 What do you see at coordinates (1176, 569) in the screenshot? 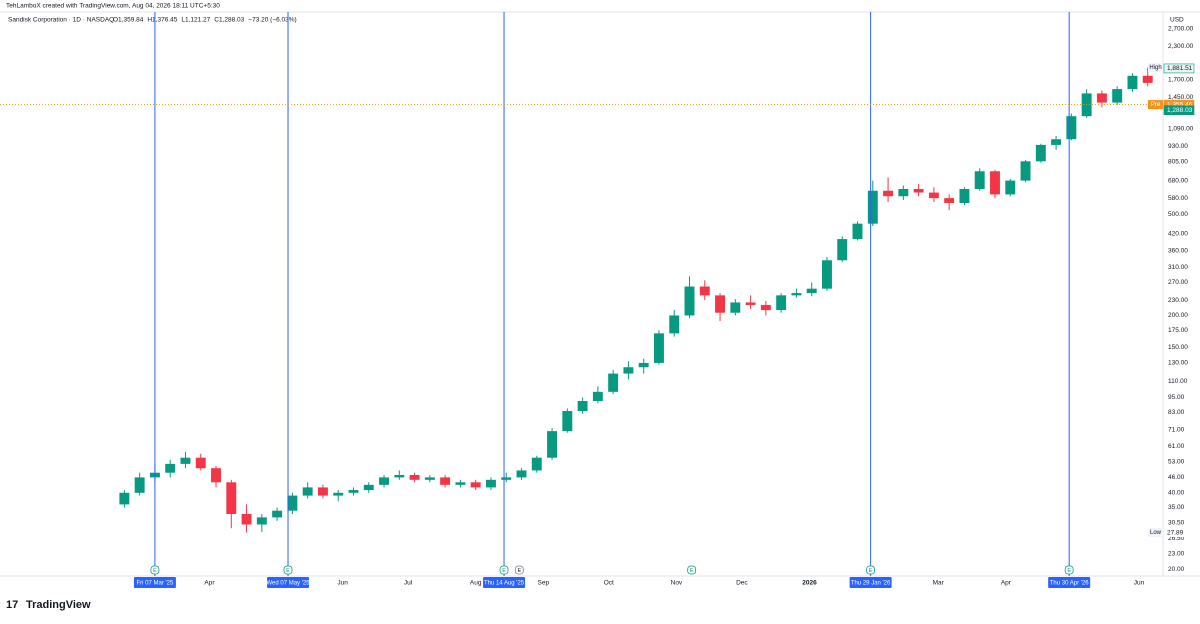
I see `y-tick-label: 20.00` at bounding box center [1176, 569].